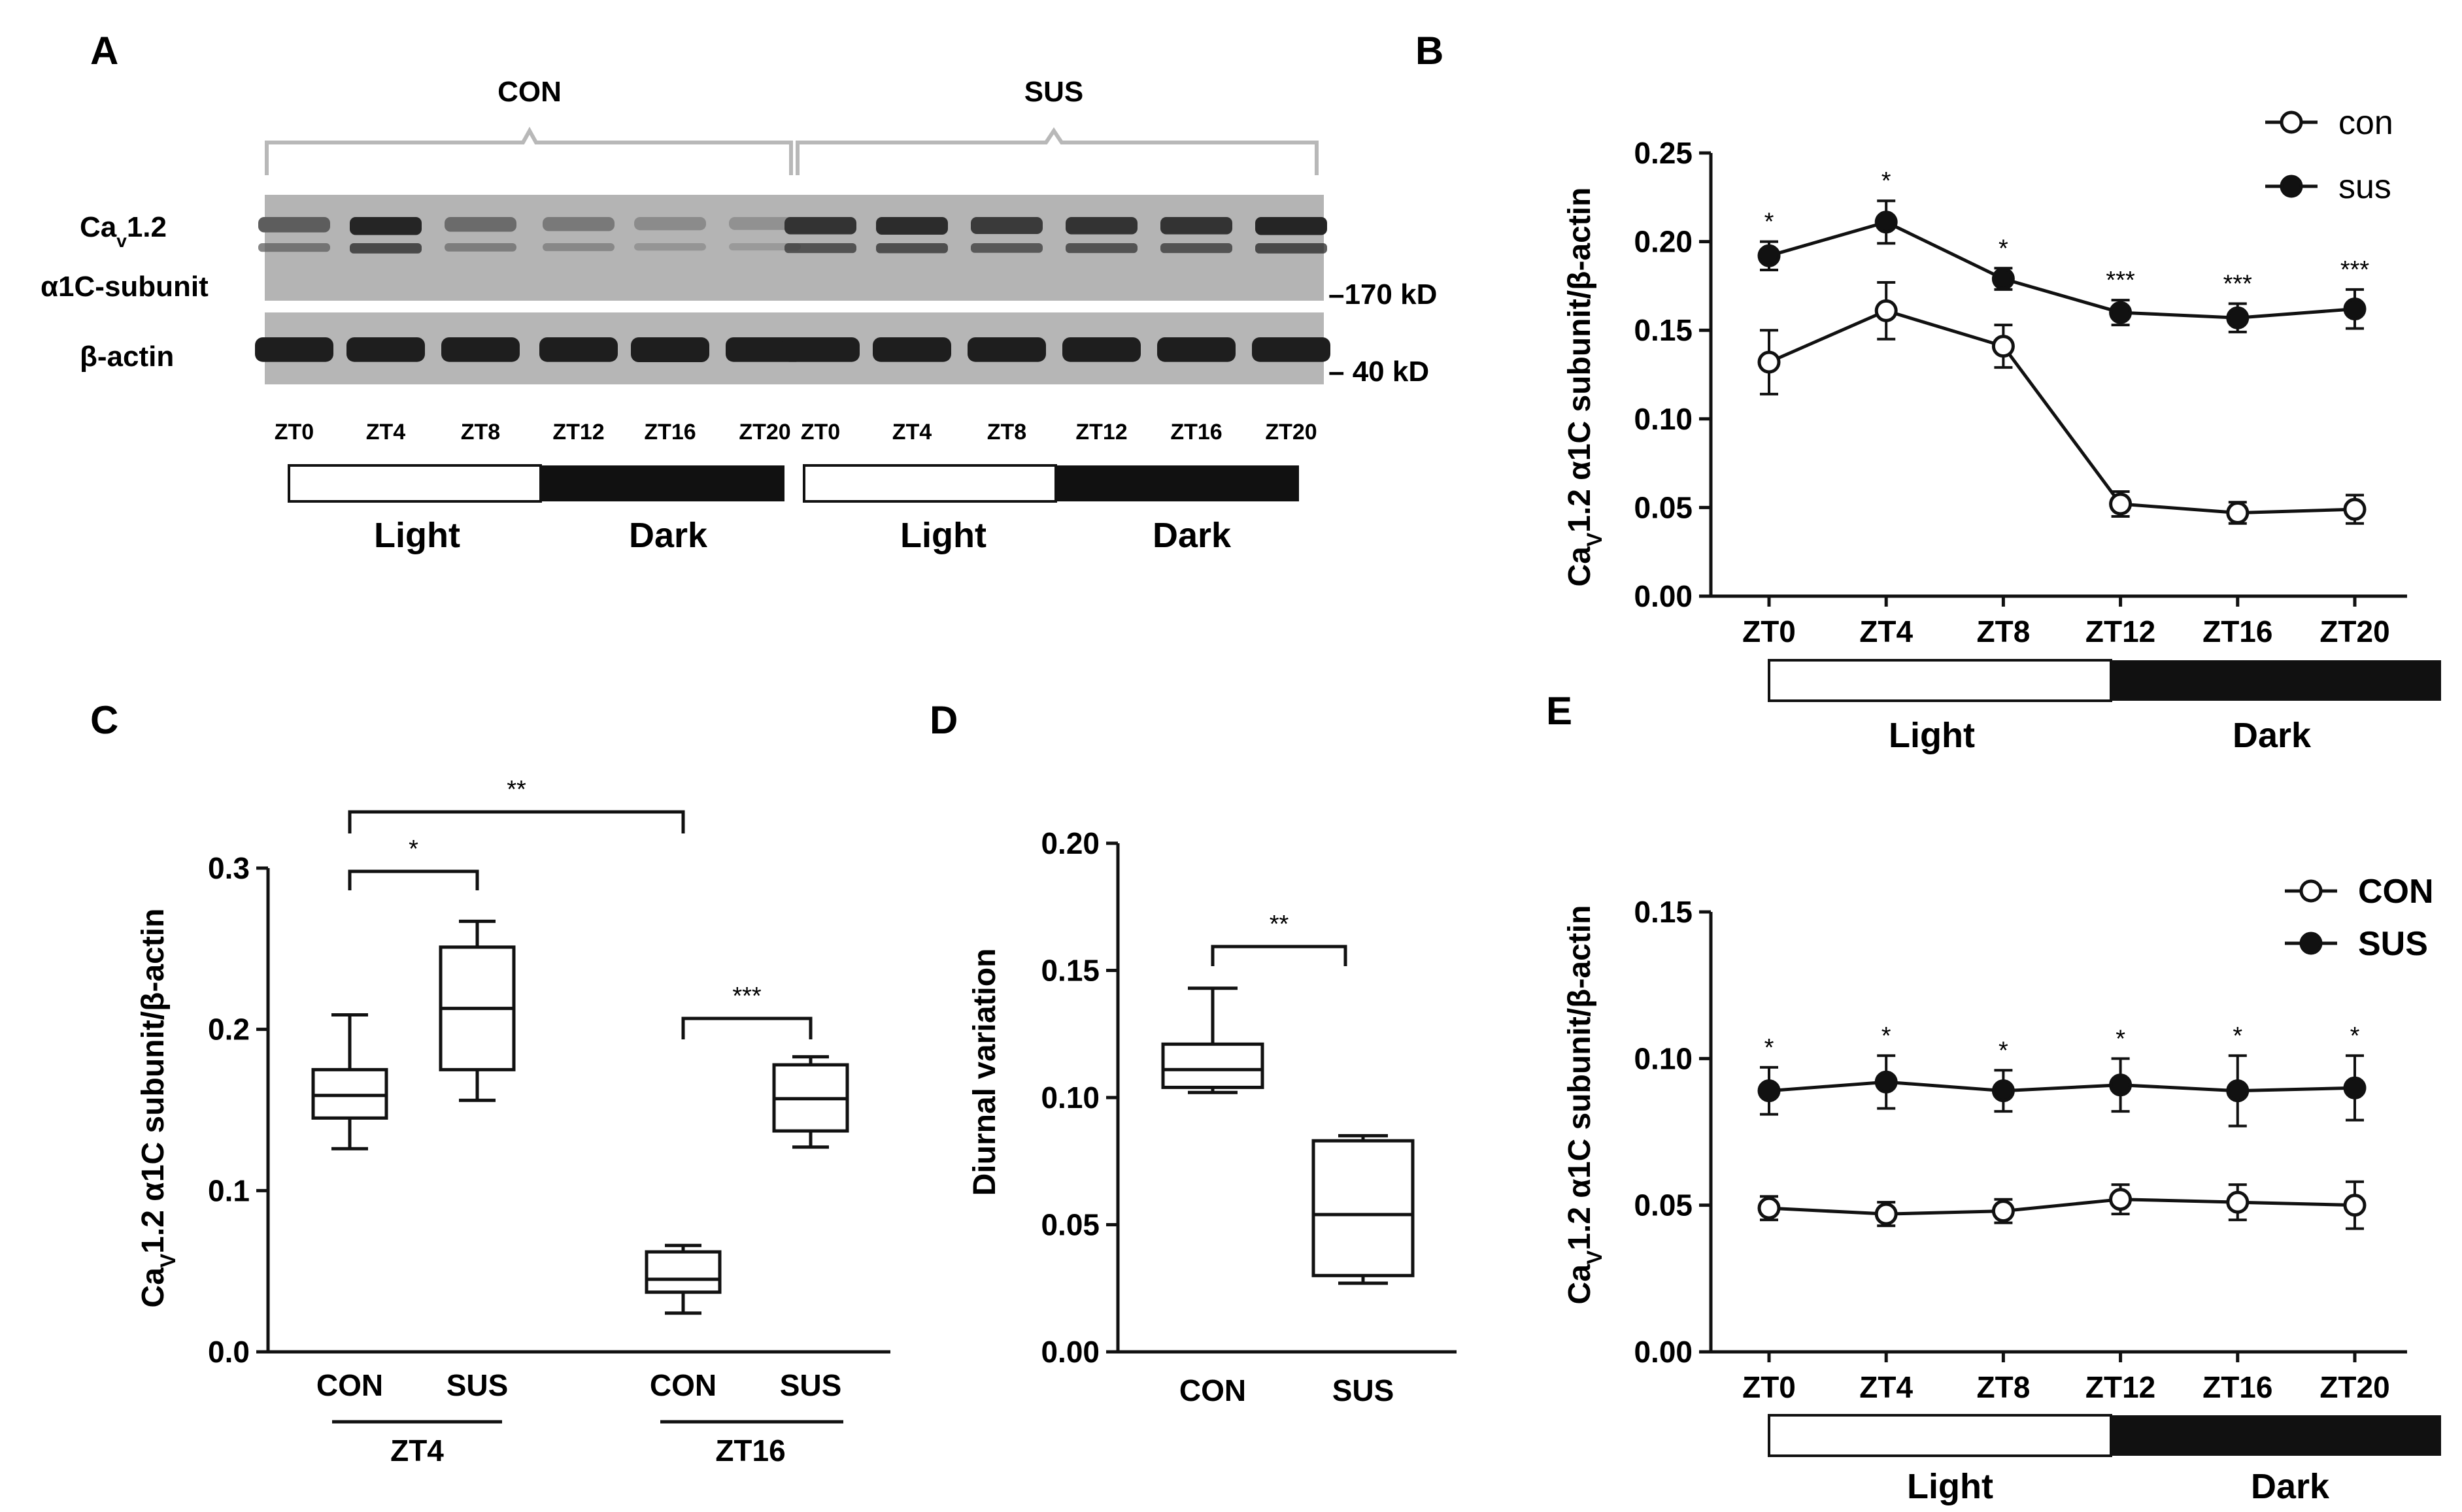 Image resolution: width=2462 pixels, height=1512 pixels. What do you see at coordinates (1663, 1058) in the screenshot?
I see `panel-e-y-tick-label: 0.10` at bounding box center [1663, 1058].